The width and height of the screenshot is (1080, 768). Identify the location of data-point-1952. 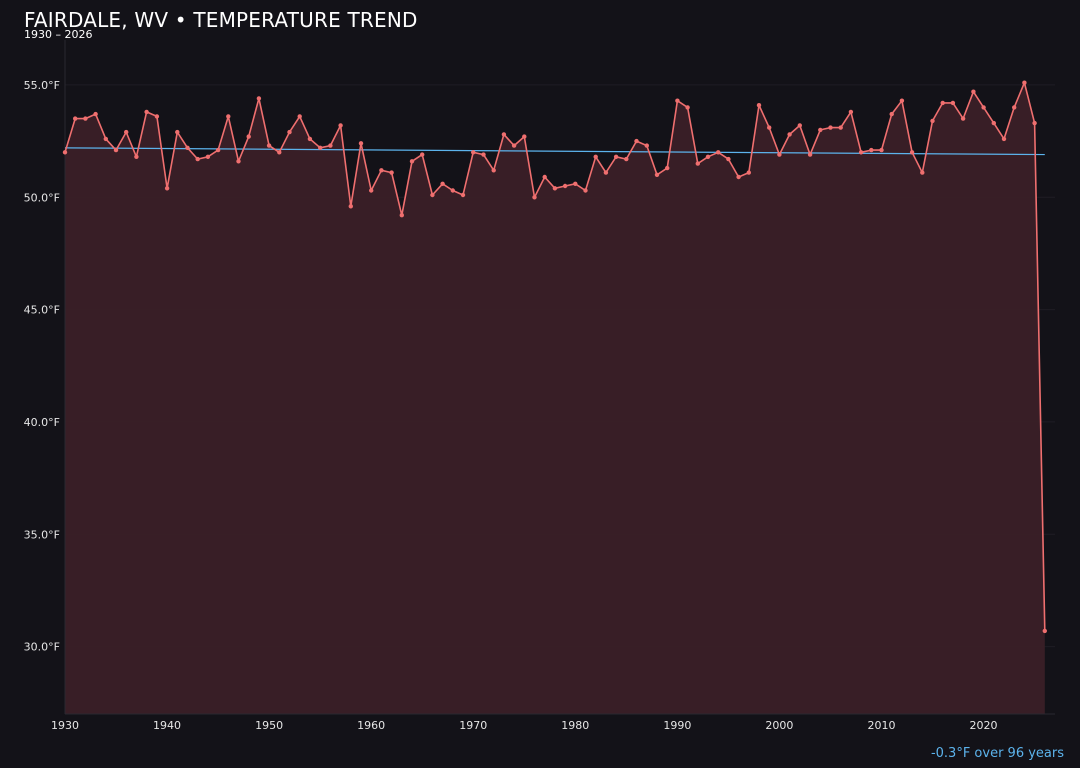
(289, 132).